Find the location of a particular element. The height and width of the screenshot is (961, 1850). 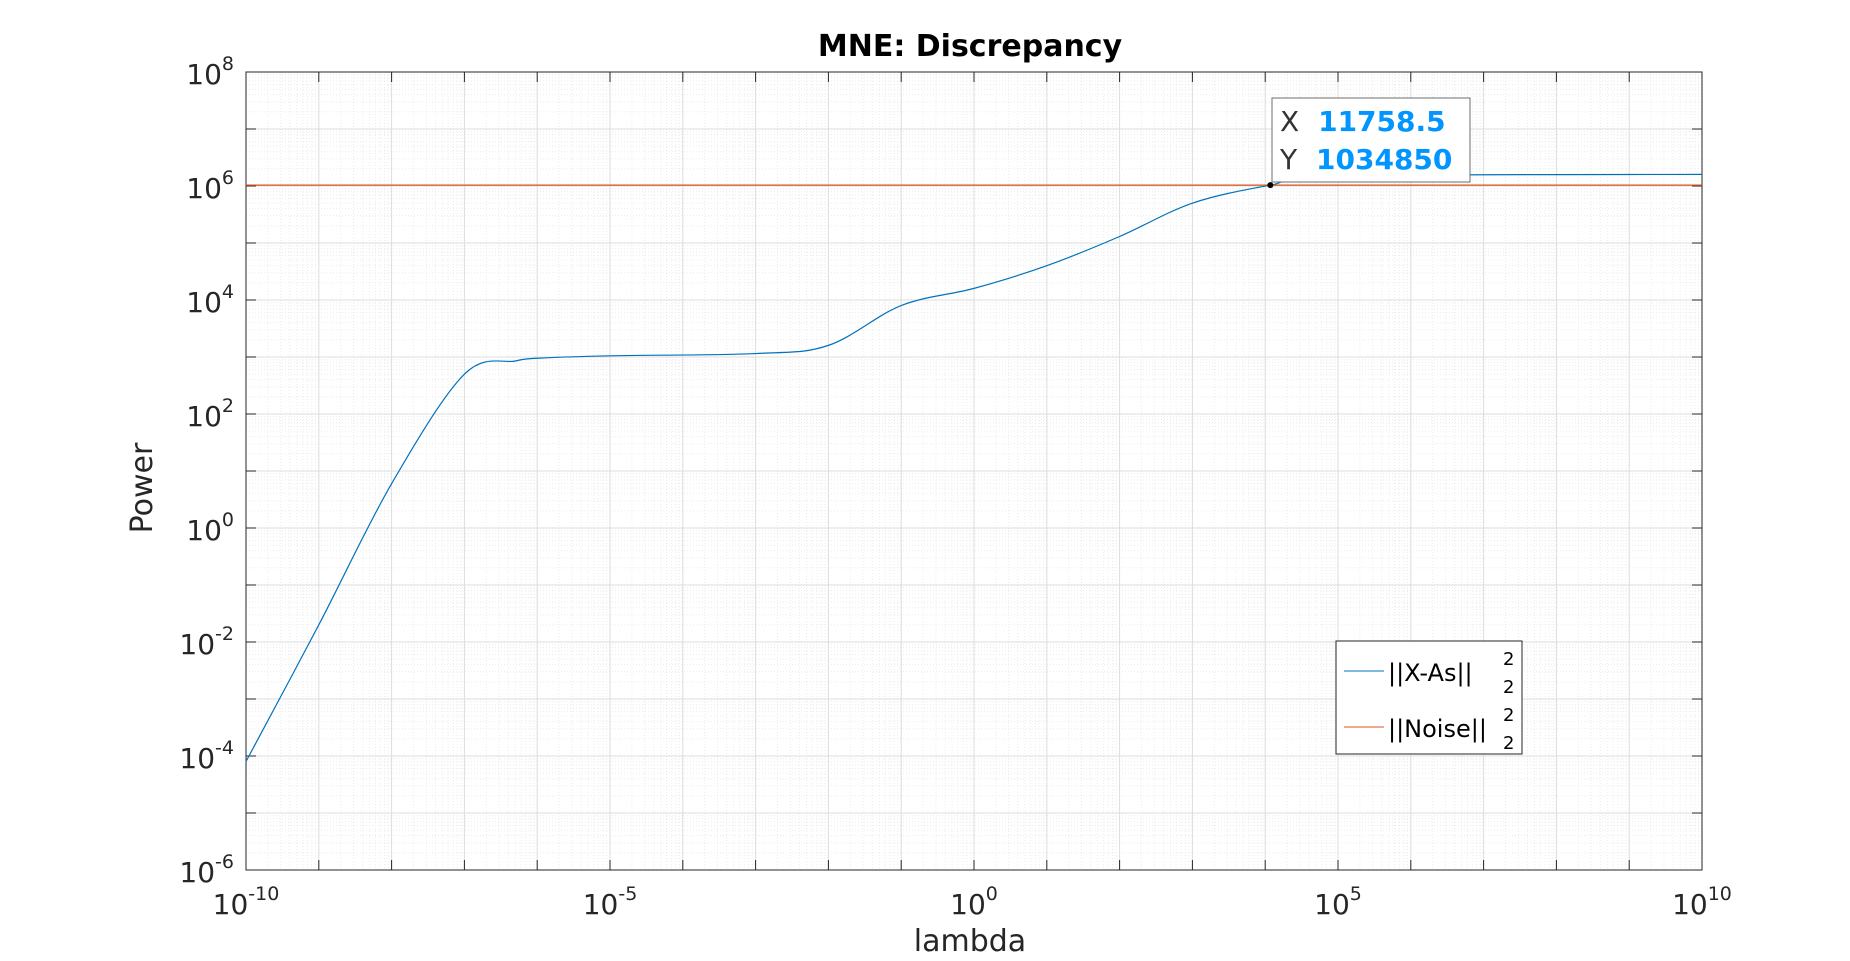

datatip-x-value: 11758.5 is located at coordinates (1382, 121).